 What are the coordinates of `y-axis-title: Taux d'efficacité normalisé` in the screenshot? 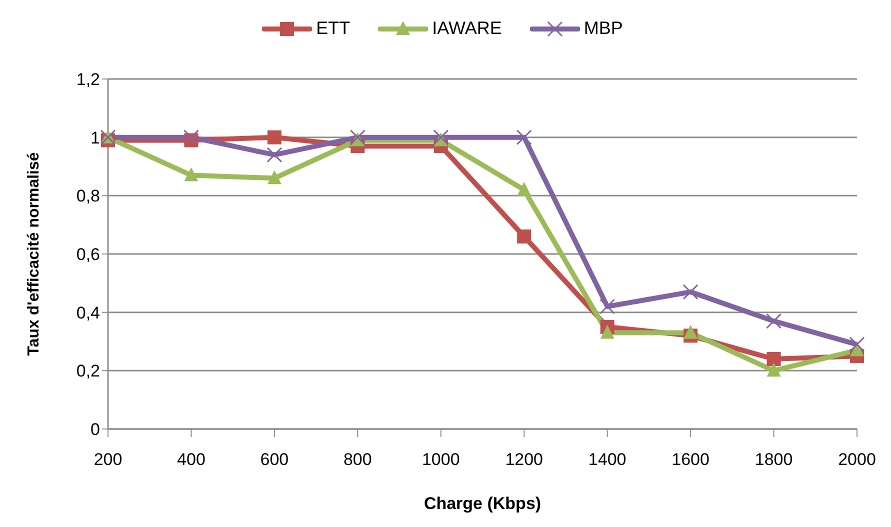 It's located at (34, 254).